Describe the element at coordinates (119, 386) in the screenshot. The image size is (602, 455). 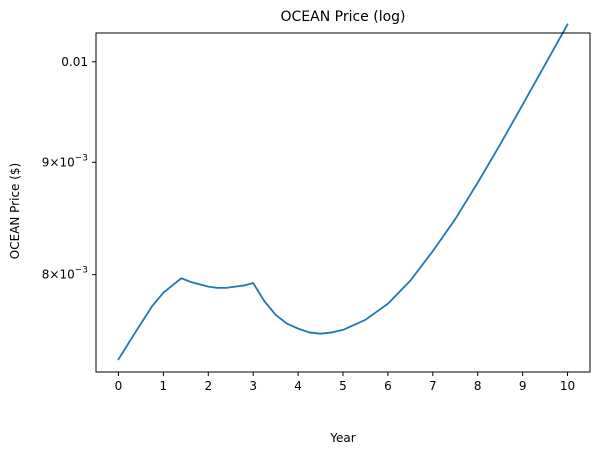
I see `x-tick-label: 0` at that location.